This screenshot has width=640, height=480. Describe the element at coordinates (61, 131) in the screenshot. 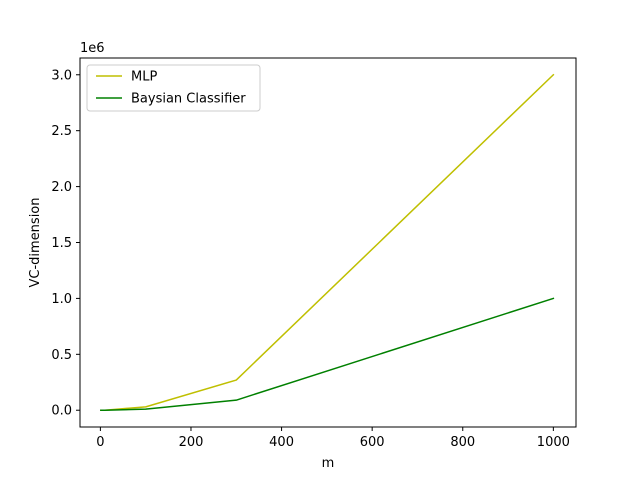

I see `y-tick-label: 2.5` at that location.